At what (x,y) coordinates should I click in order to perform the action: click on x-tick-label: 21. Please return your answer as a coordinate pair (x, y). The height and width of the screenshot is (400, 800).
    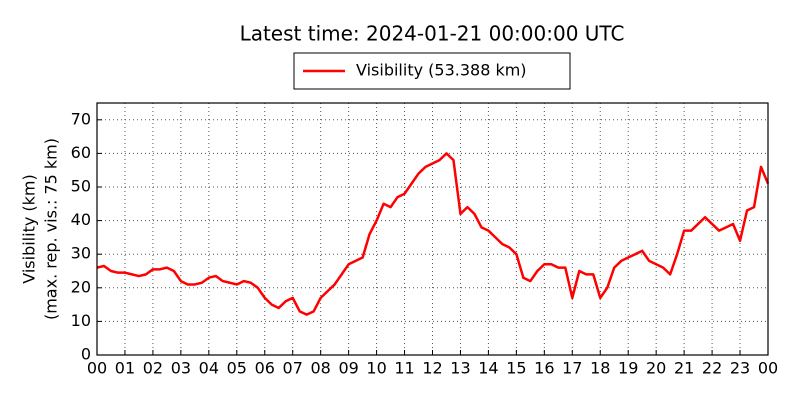
    Looking at the image, I should click on (684, 368).